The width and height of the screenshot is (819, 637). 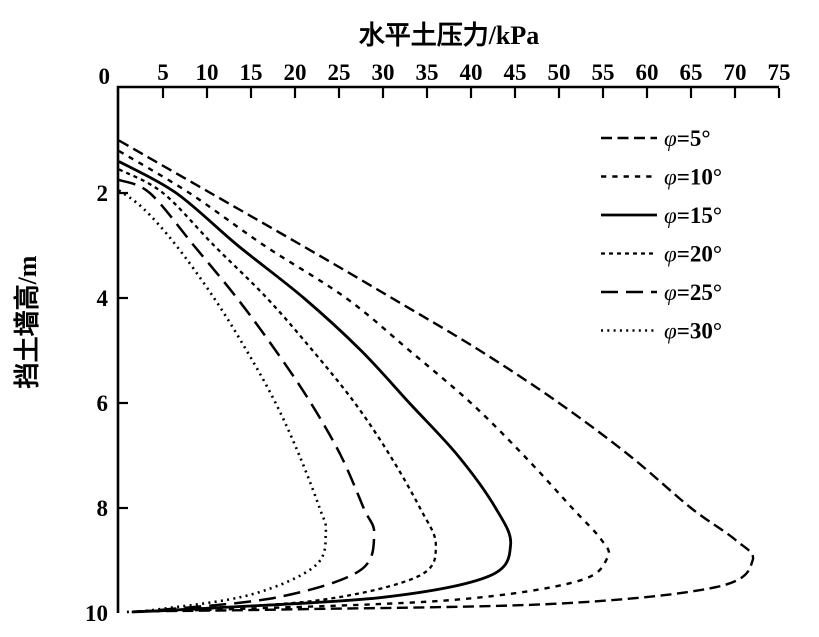 I want to click on axis-origin-label: 0, so click(x=105, y=76).